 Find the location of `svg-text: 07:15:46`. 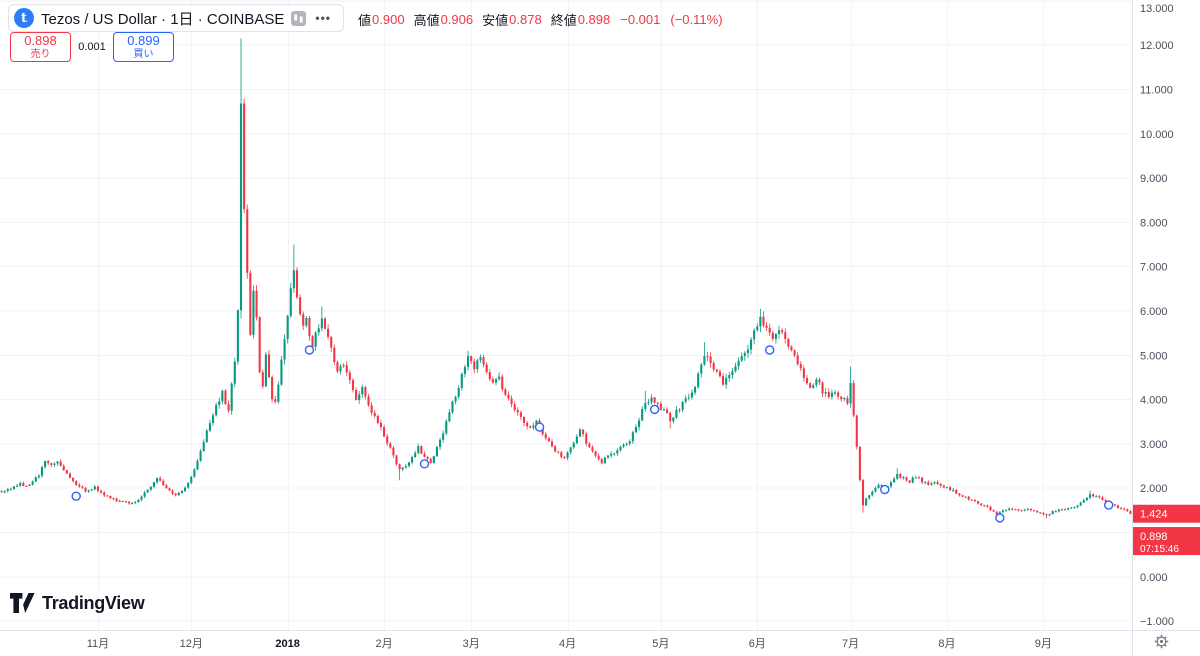

svg-text: 07:15:46 is located at coordinates (1159, 549).